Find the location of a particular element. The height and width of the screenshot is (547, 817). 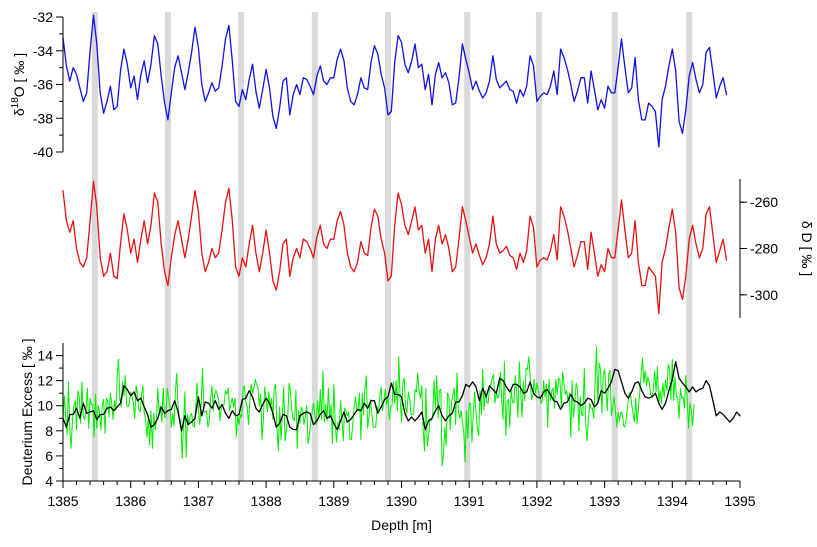

x-tick-label: 1394 is located at coordinates (672, 501).